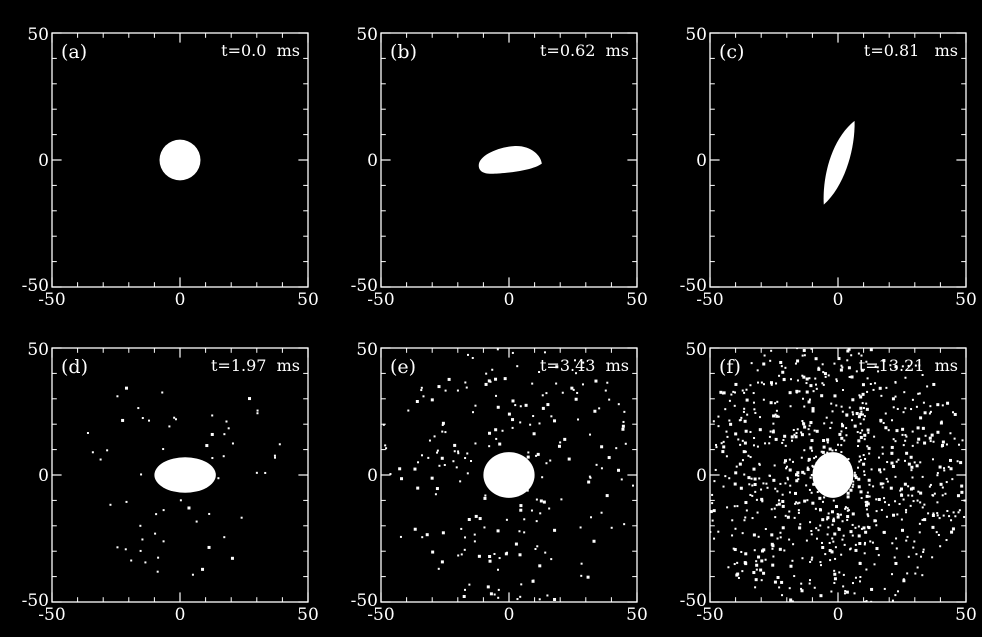 This screenshot has width=982, height=637. I want to click on x-tick-label: 50, so click(966, 615).